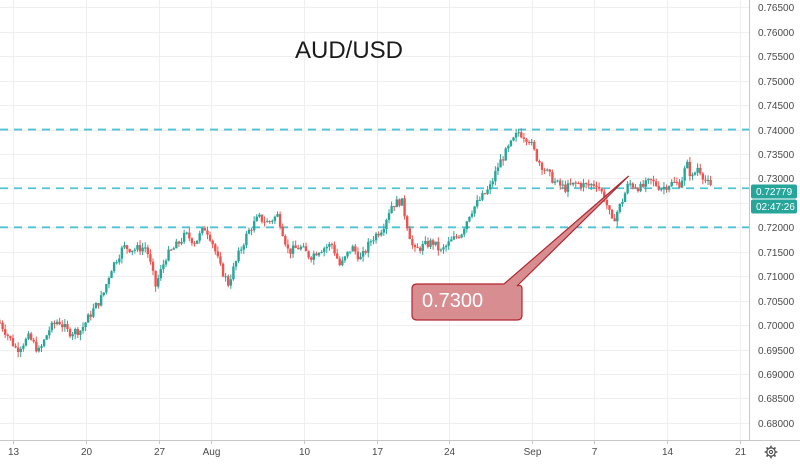 The width and height of the screenshot is (800, 464). Describe the element at coordinates (771, 452) in the screenshot. I see `settings-gear-icon` at that location.